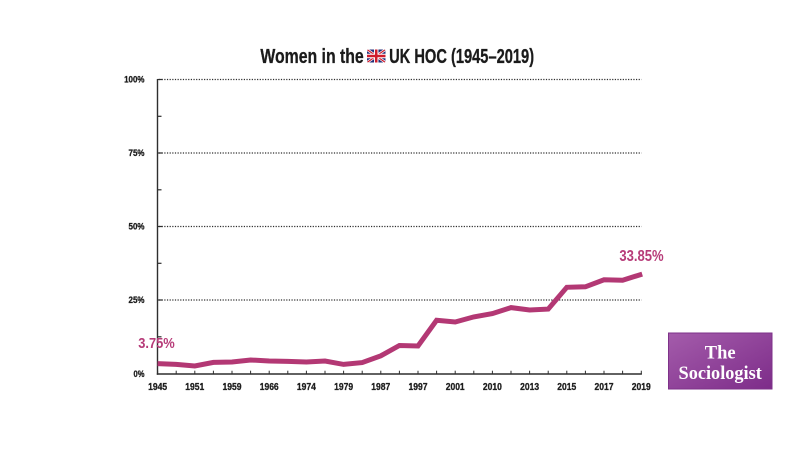  Describe the element at coordinates (720, 353) in the screenshot. I see `svg-text: The` at that location.